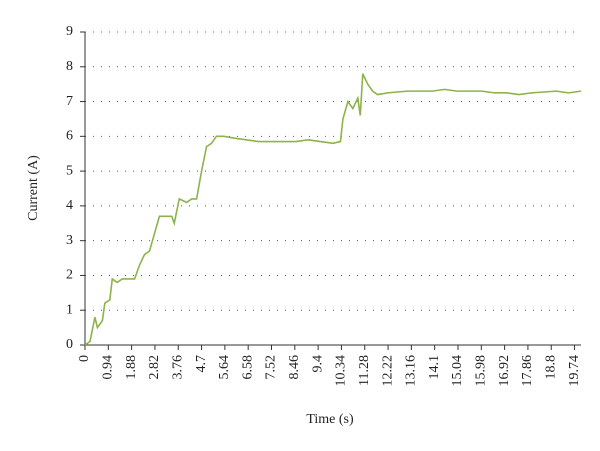 The width and height of the screenshot is (600, 451). What do you see at coordinates (527, 371) in the screenshot?
I see `x-tick-label: 17.86` at bounding box center [527, 371].